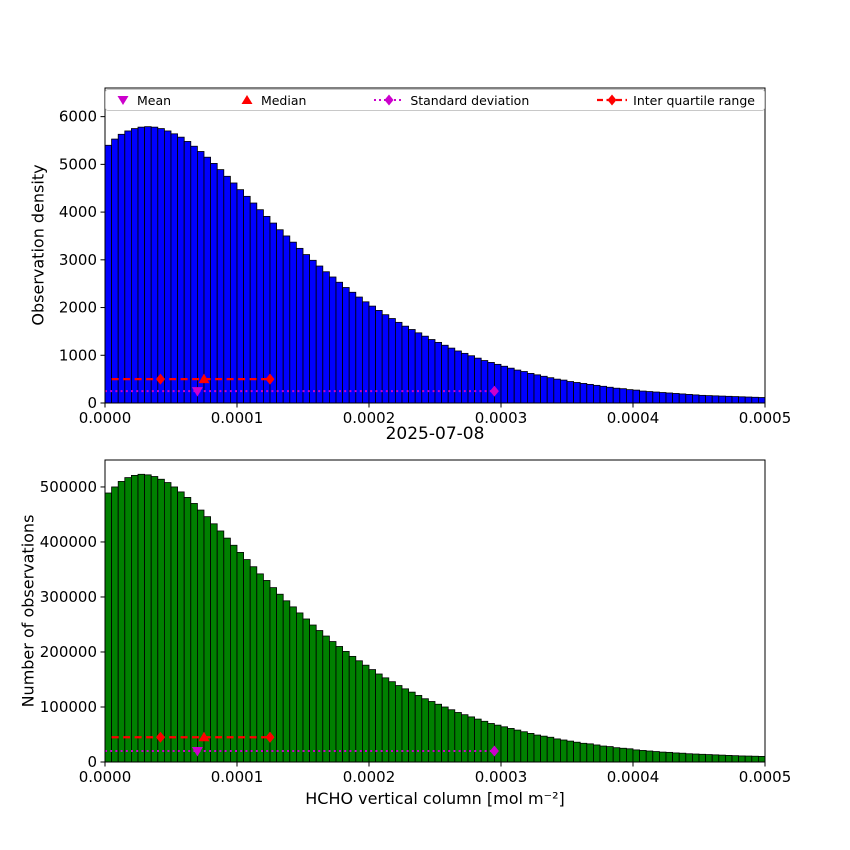 Image resolution: width=850 pixels, height=850 pixels. I want to click on y-tick-label: 1000, so click(78, 355).